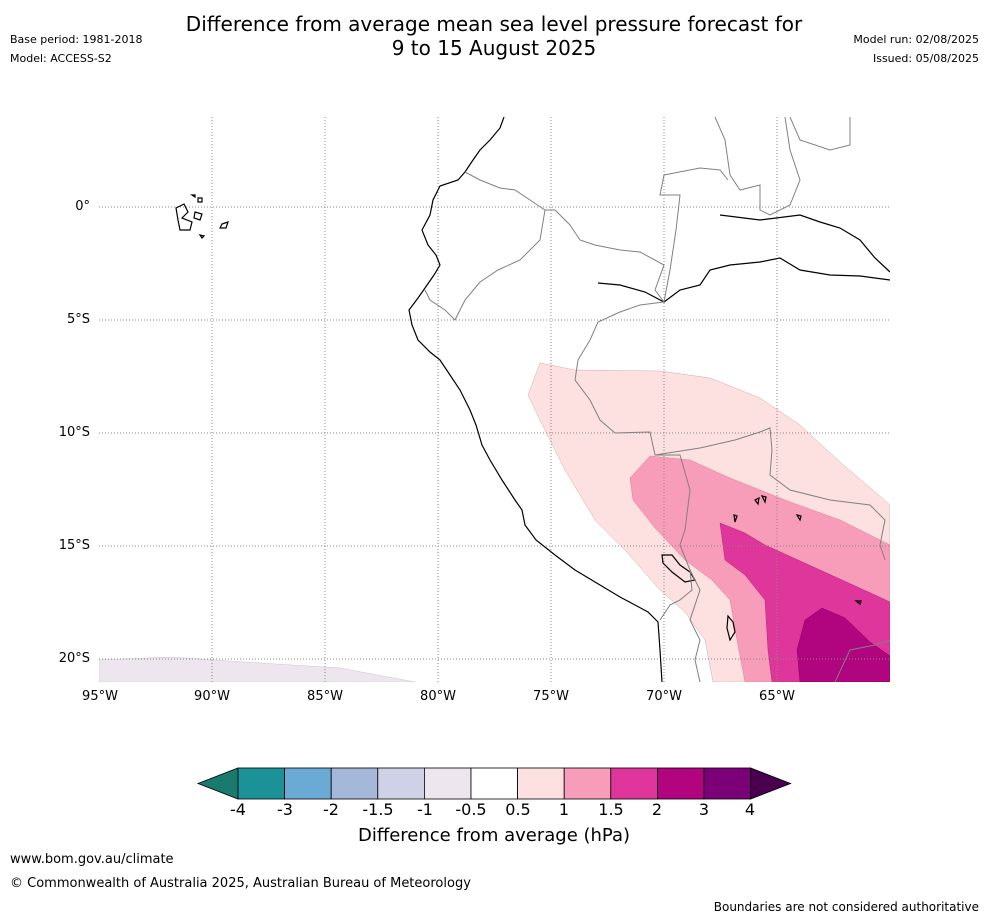 This screenshot has width=988, height=919. What do you see at coordinates (76, 39) in the screenshot?
I see `base-period: Base period: 1981-2018` at bounding box center [76, 39].